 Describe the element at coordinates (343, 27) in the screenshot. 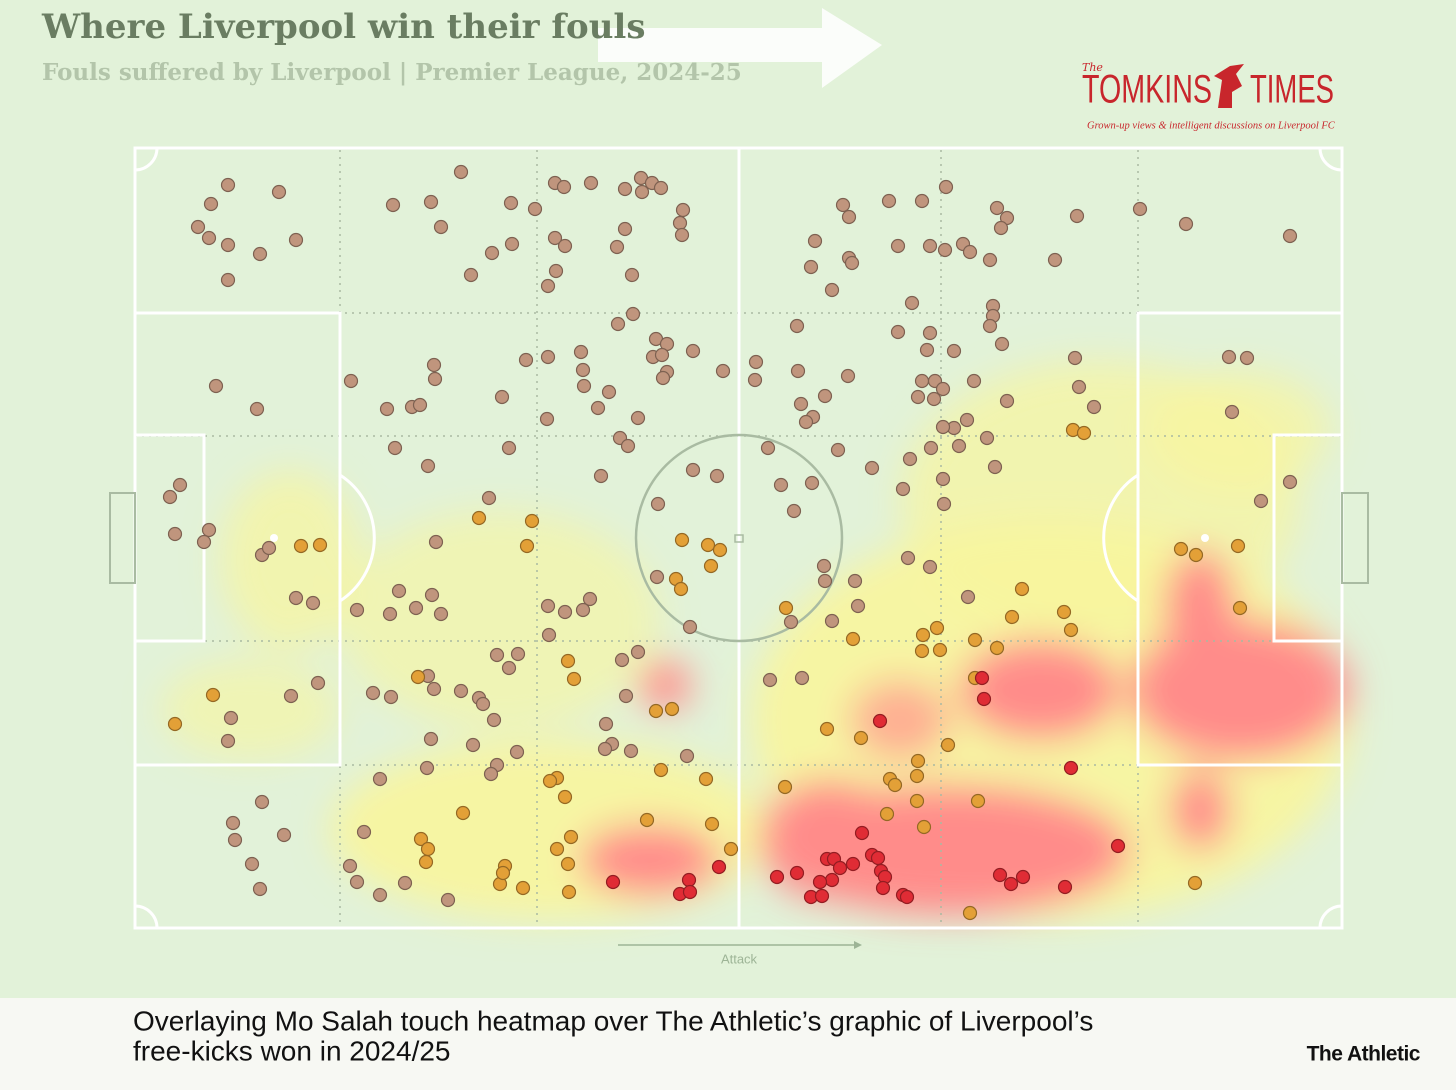

I see `chart-title: Where Liverpool win their fouls` at that location.